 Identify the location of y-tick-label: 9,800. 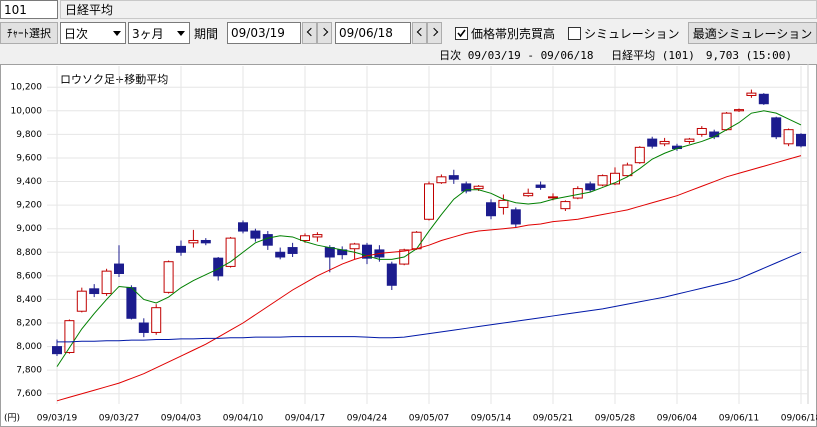
(29, 135).